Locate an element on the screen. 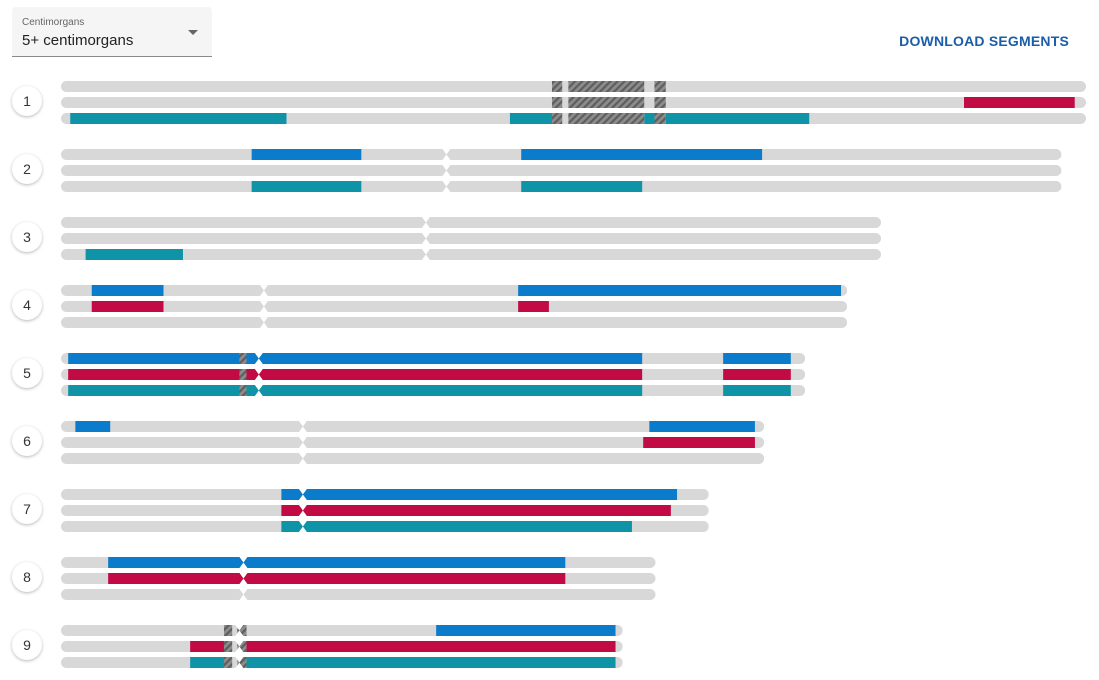  chromosome-row-7: 7 is located at coordinates (549, 507).